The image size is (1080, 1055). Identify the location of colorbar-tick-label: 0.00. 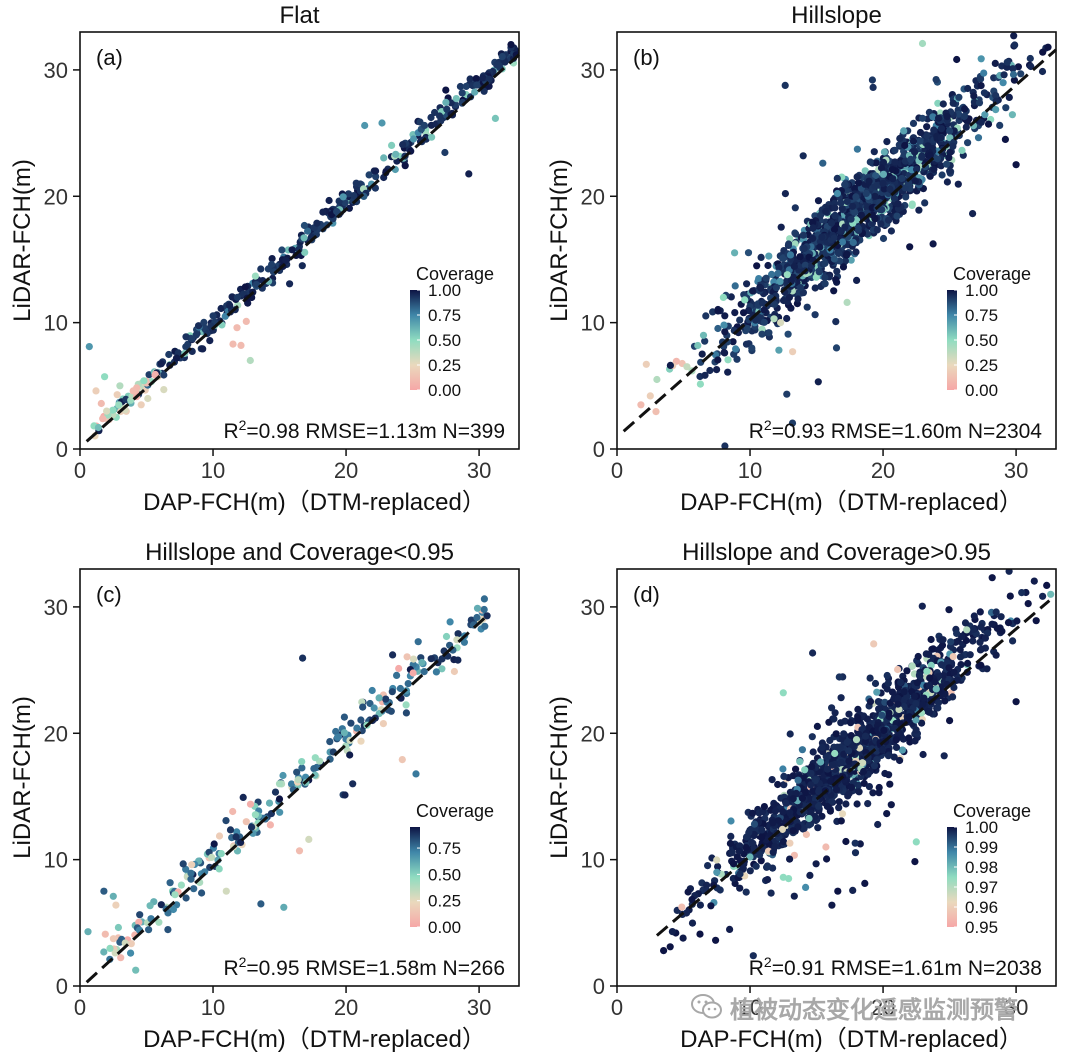
(444, 390).